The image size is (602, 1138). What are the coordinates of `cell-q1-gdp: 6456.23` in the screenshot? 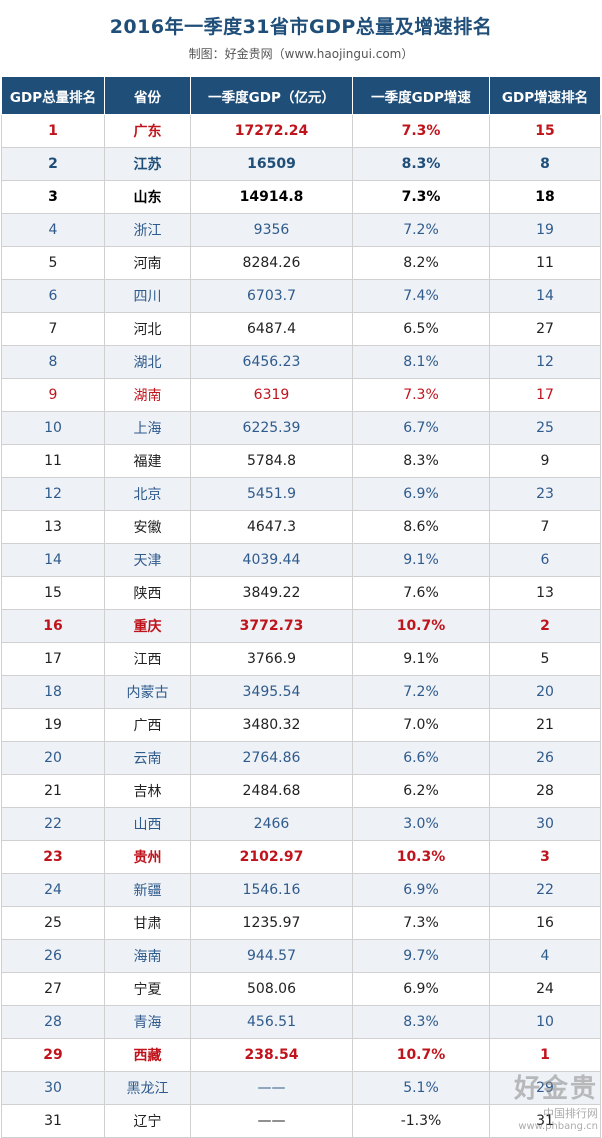 It's located at (271, 362).